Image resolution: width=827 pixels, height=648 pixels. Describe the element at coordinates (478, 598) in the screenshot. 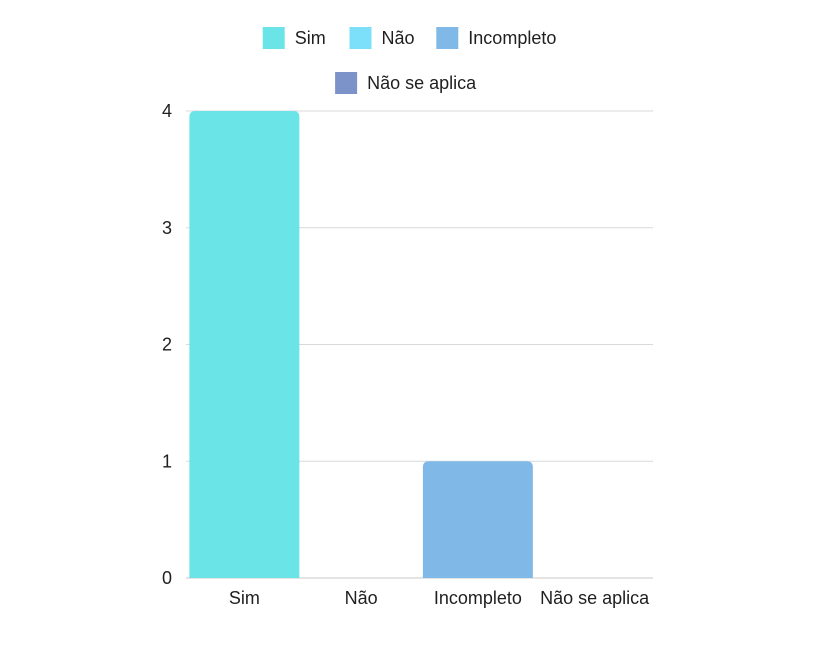

I see `x-tick-label: Incompleto` at that location.